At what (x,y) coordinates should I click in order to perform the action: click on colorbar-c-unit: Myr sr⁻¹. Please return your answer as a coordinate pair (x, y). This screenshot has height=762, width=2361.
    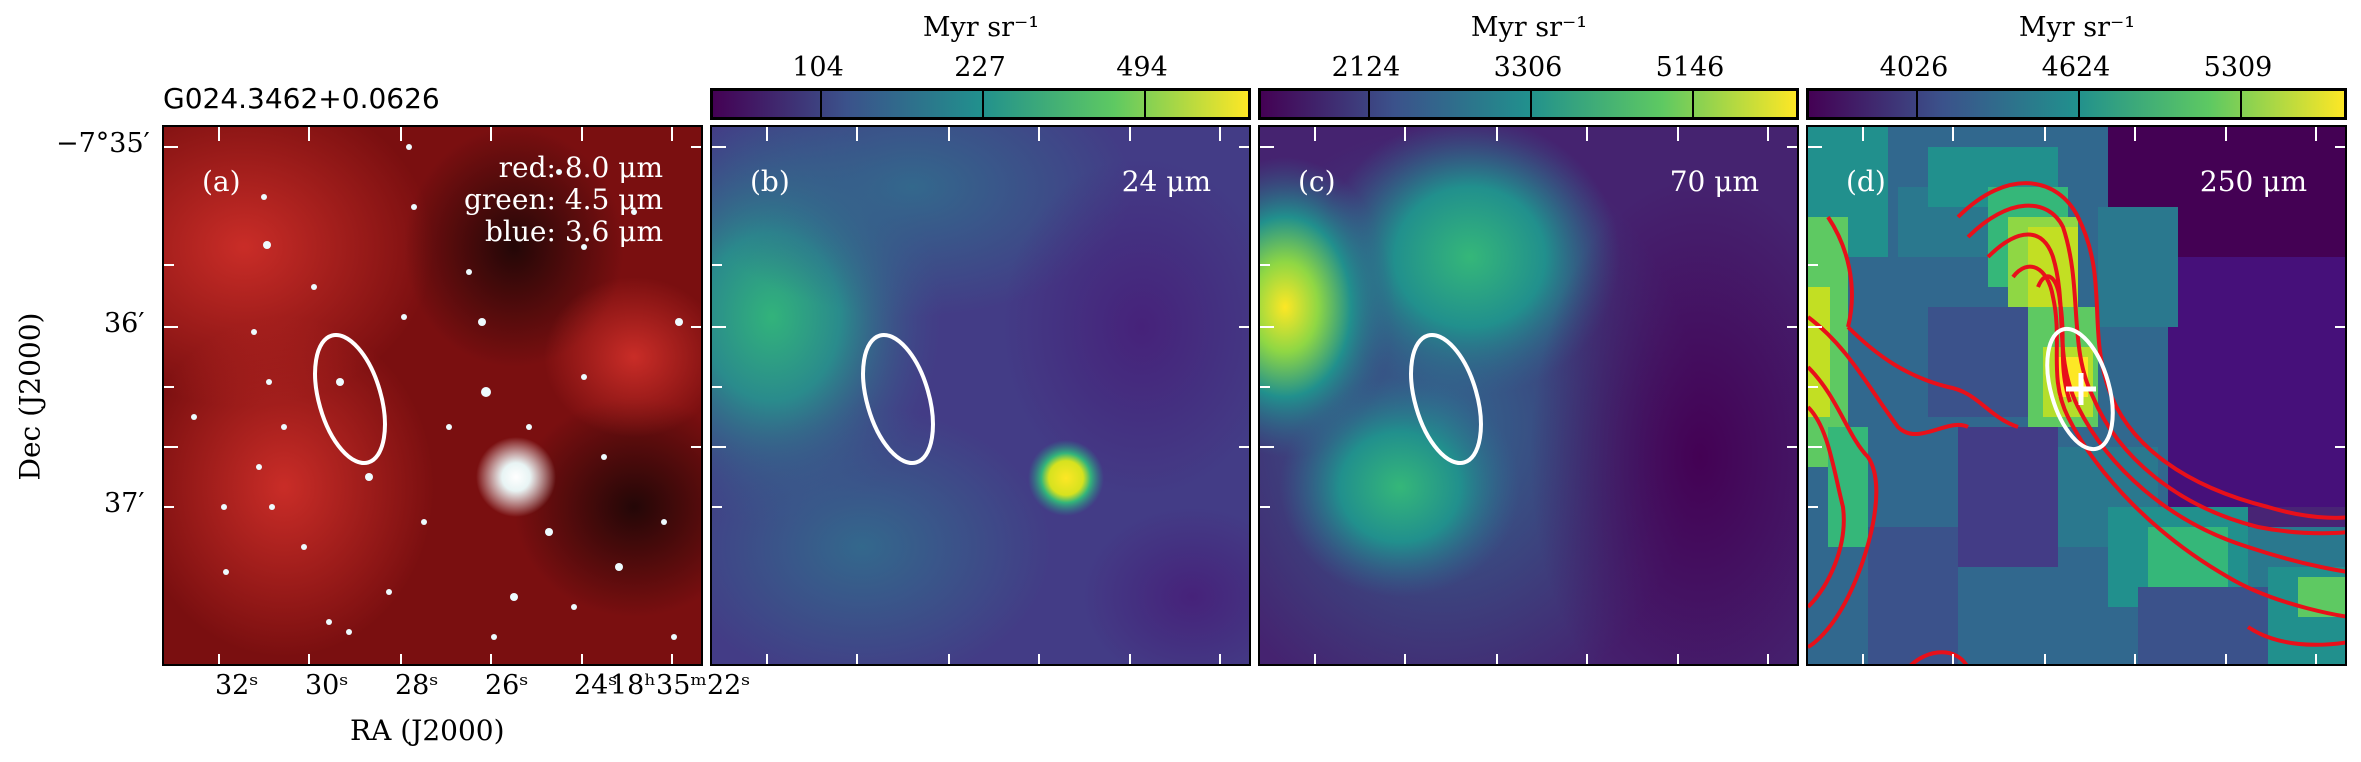
    Looking at the image, I should click on (1529, 27).